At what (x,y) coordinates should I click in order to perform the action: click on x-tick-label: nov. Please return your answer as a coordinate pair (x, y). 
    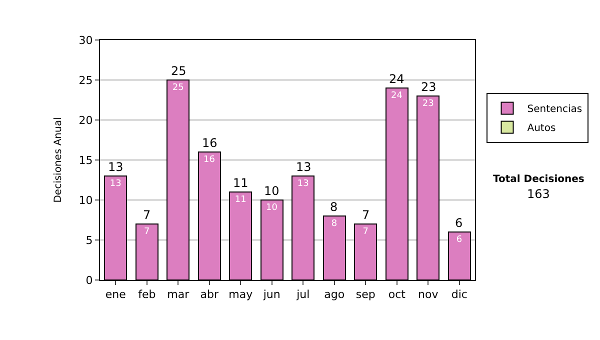
    Looking at the image, I should click on (428, 295).